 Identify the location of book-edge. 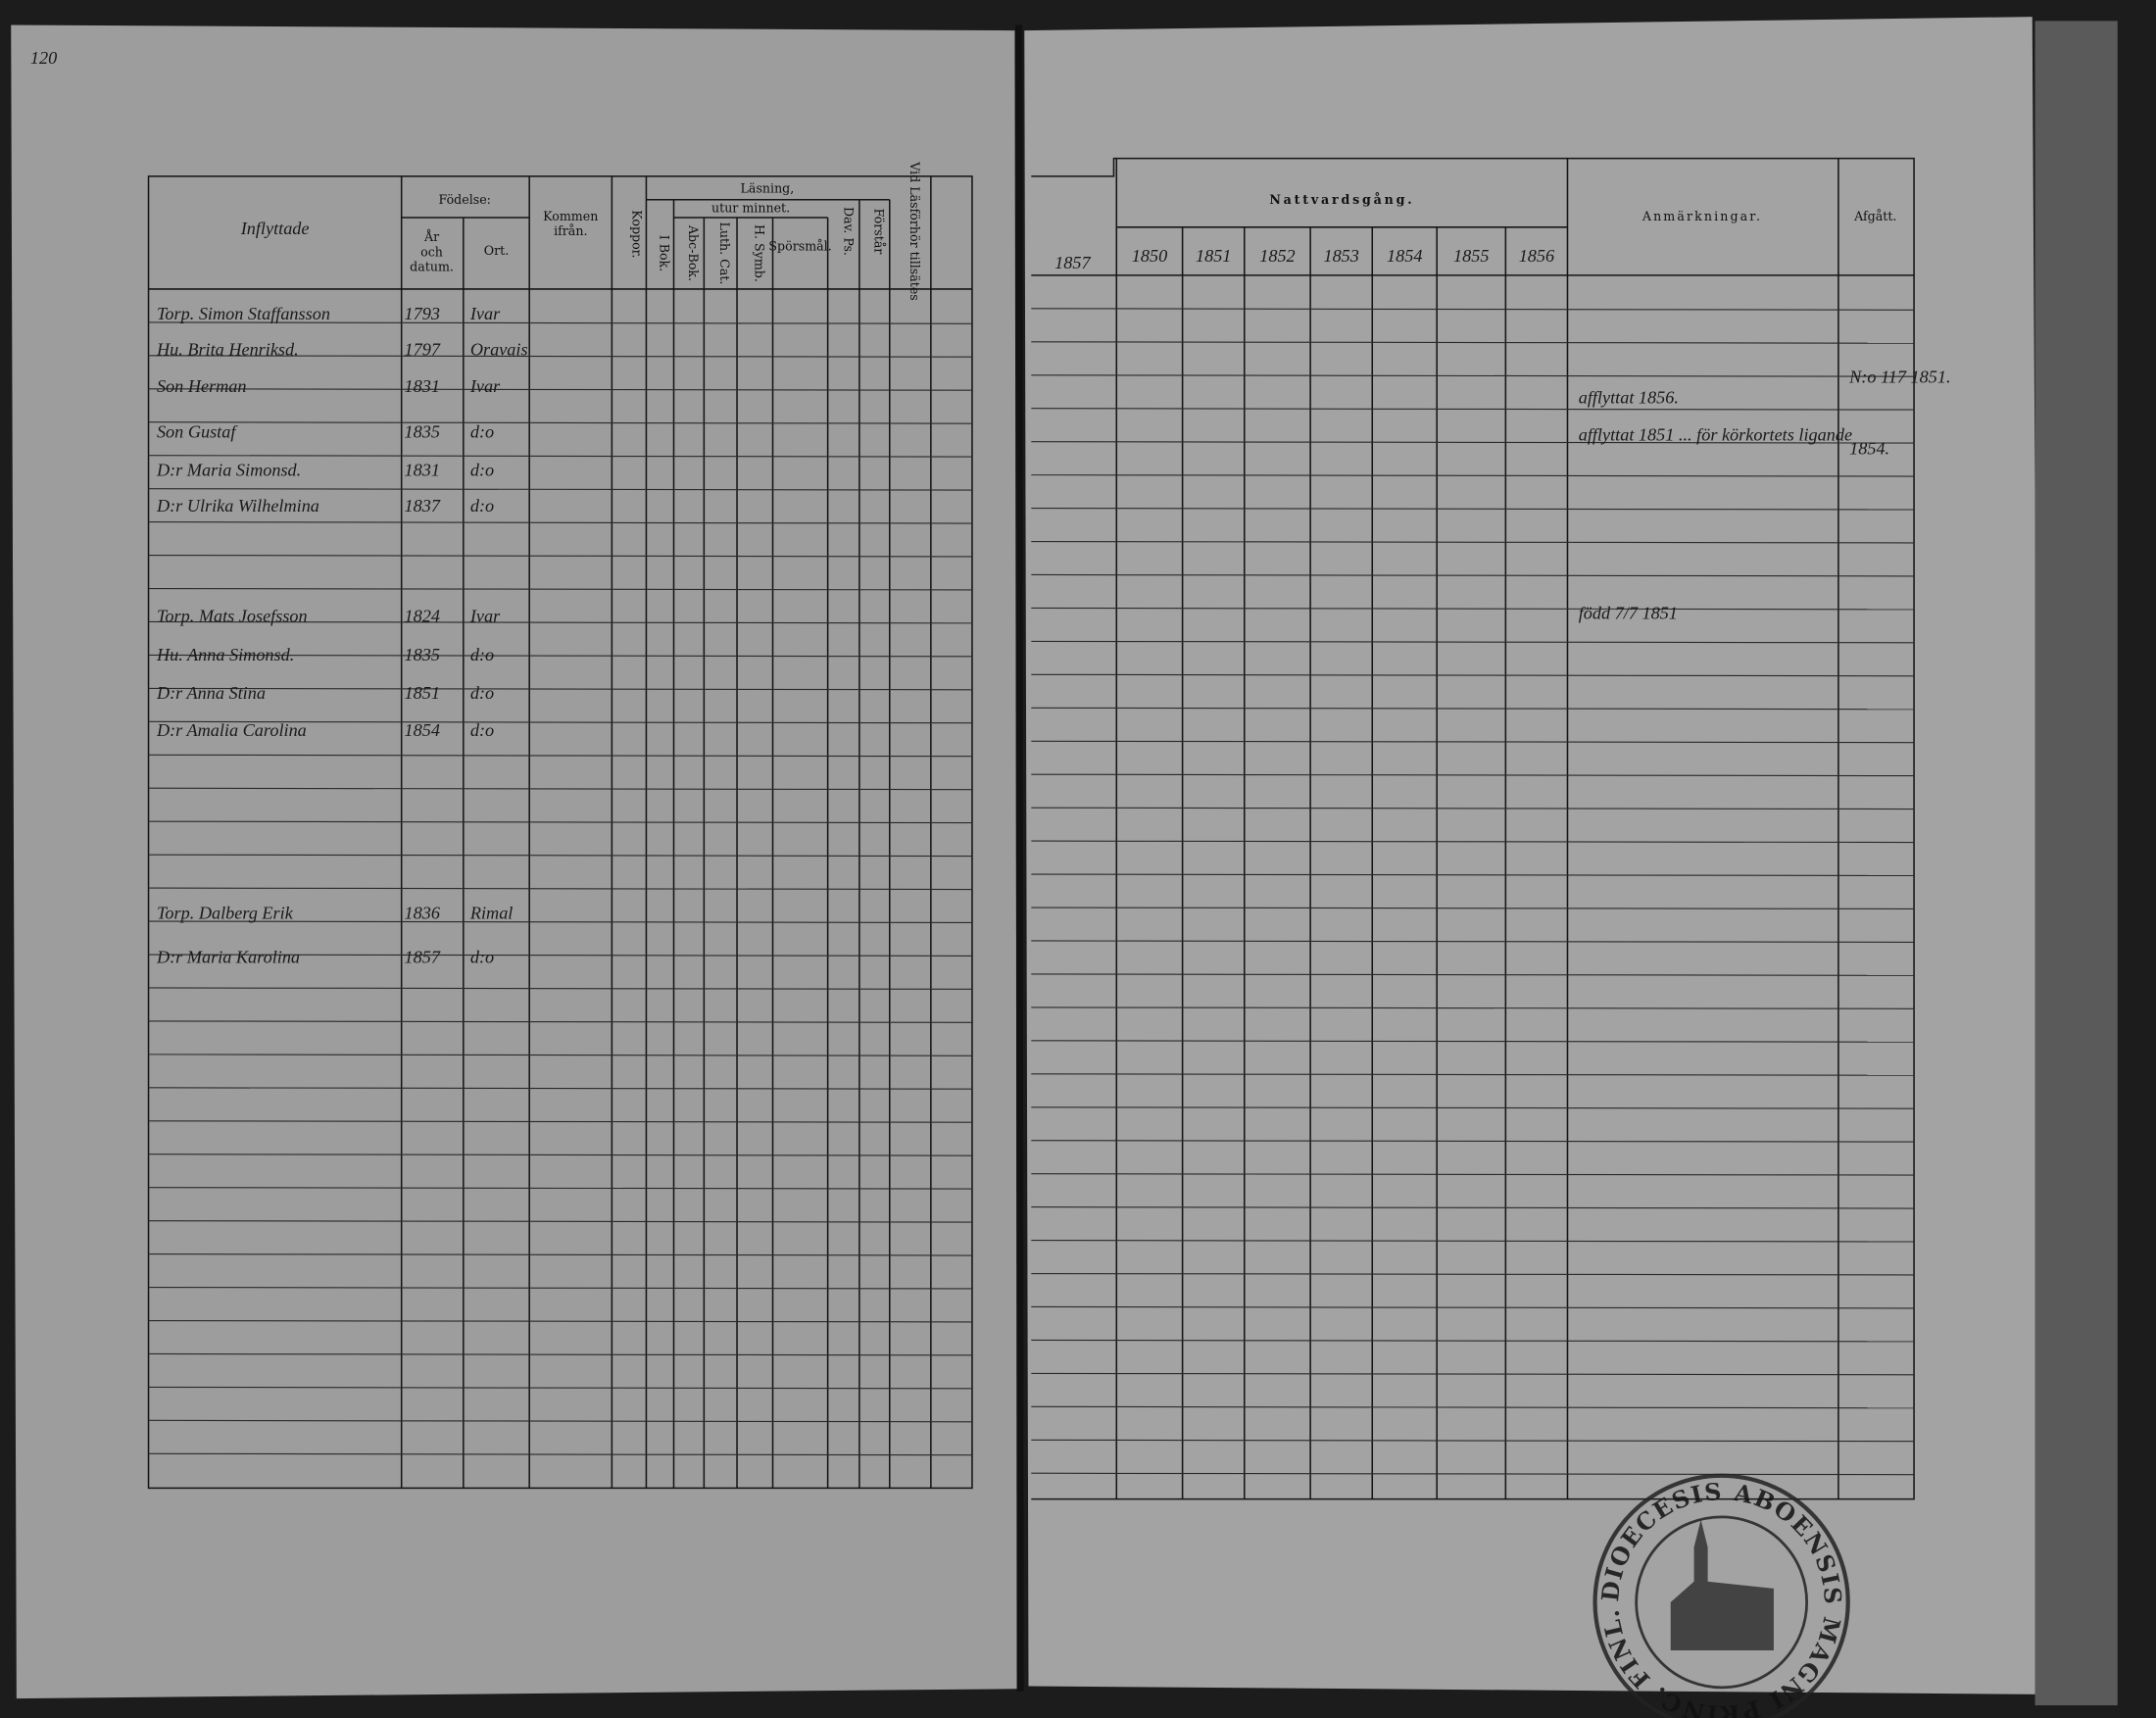
(2076, 863).